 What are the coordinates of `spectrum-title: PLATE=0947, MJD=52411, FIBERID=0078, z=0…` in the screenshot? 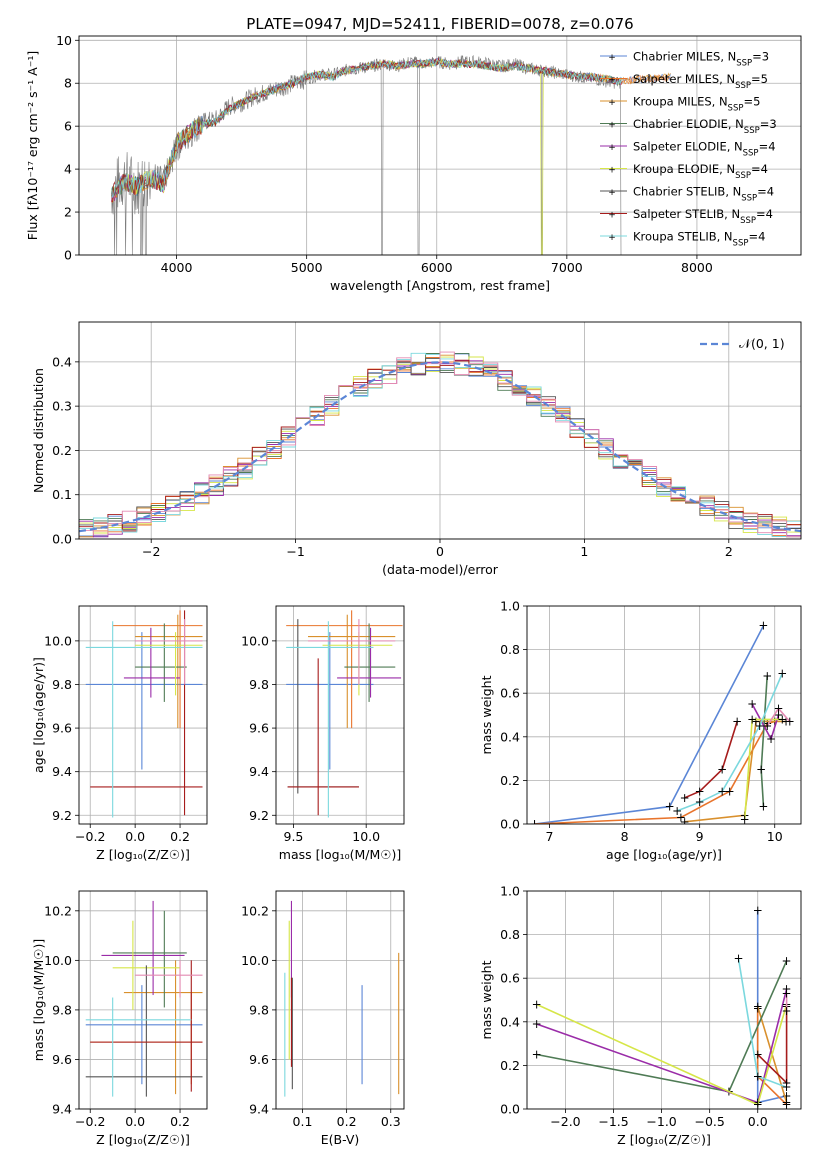 It's located at (439, 24).